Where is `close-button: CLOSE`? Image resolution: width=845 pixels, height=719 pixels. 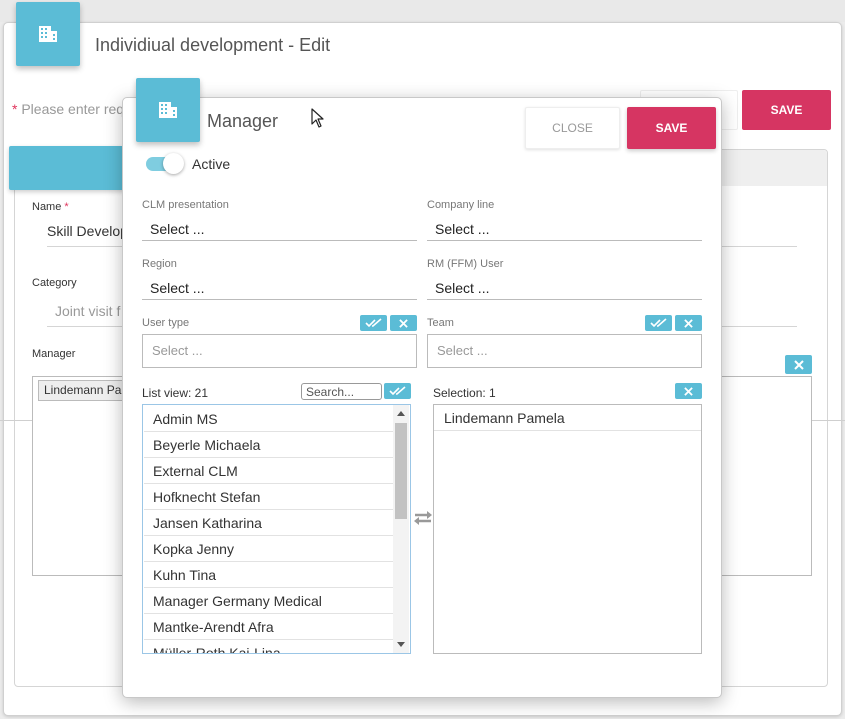
close-button: CLOSE is located at coordinates (572, 128).